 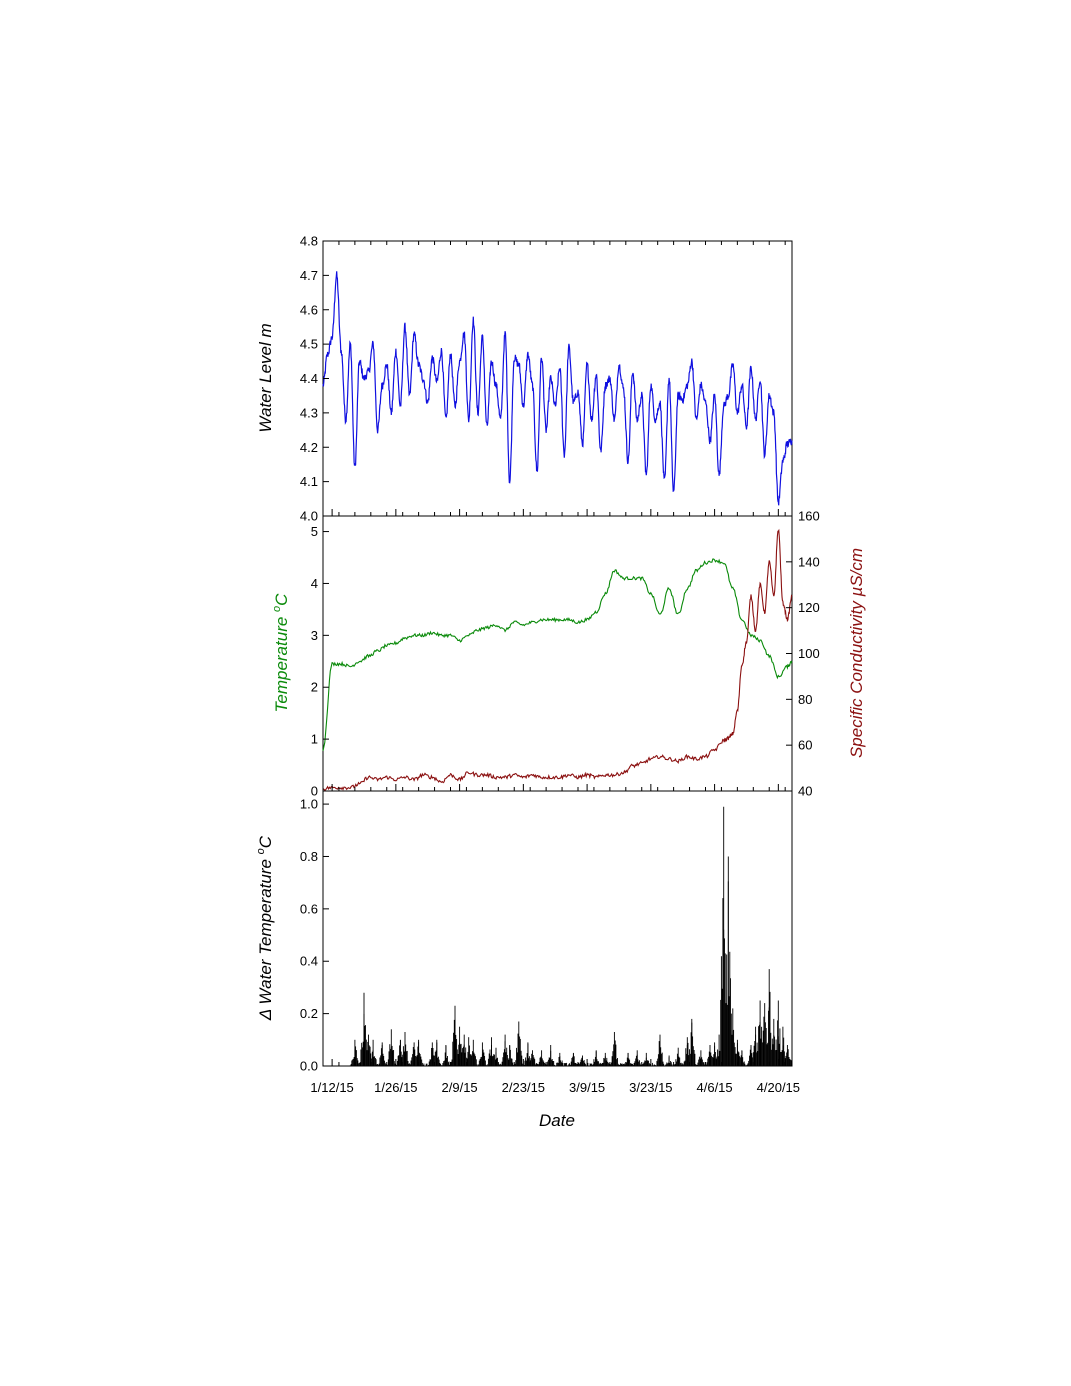 I want to click on x-tick-label: 2/9/15, so click(x=460, y=1087).